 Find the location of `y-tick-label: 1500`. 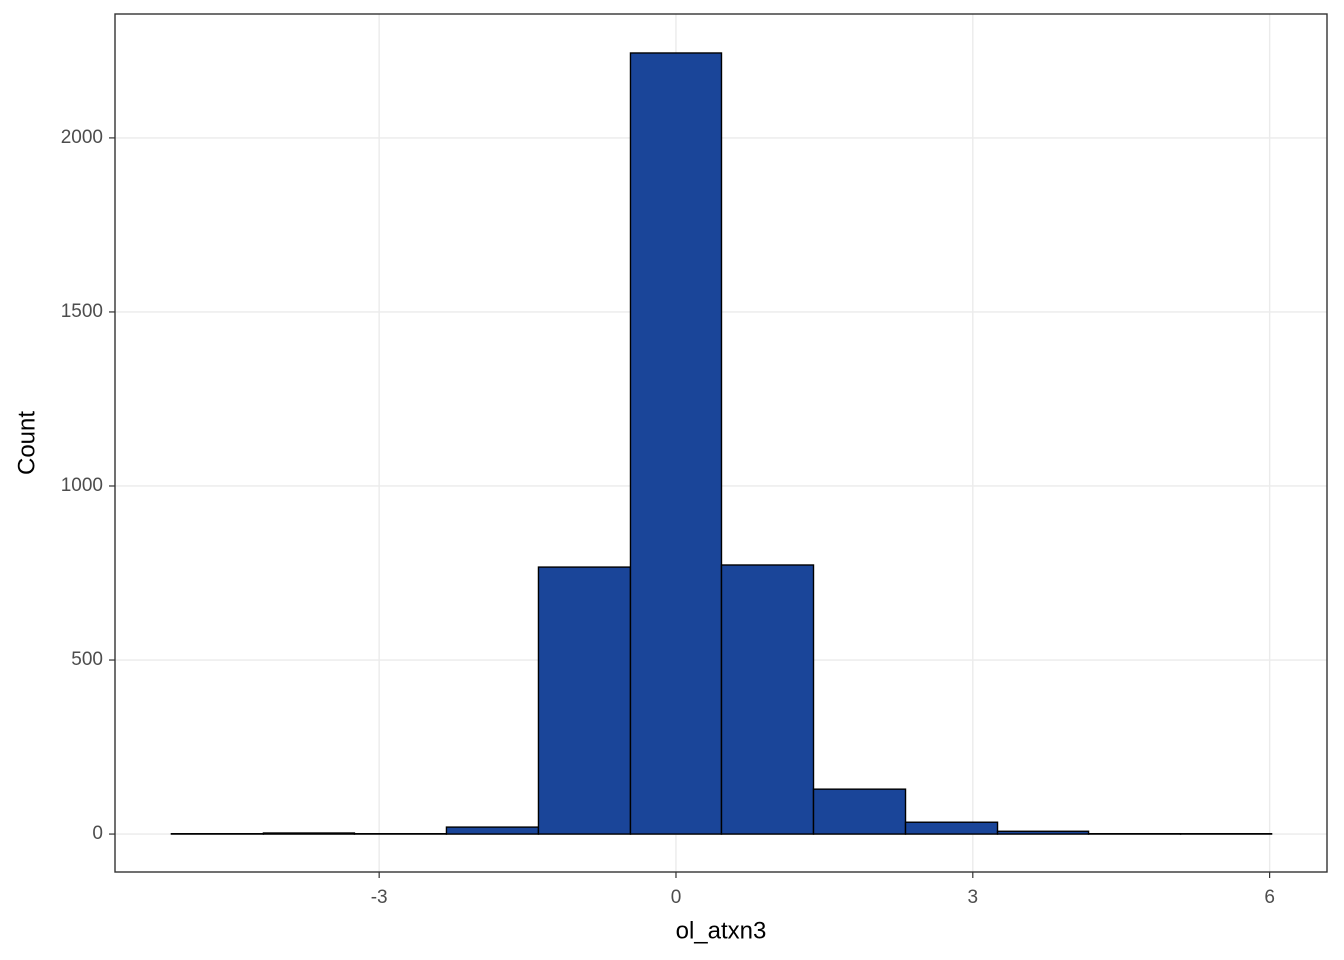

y-tick-label: 1500 is located at coordinates (82, 311).